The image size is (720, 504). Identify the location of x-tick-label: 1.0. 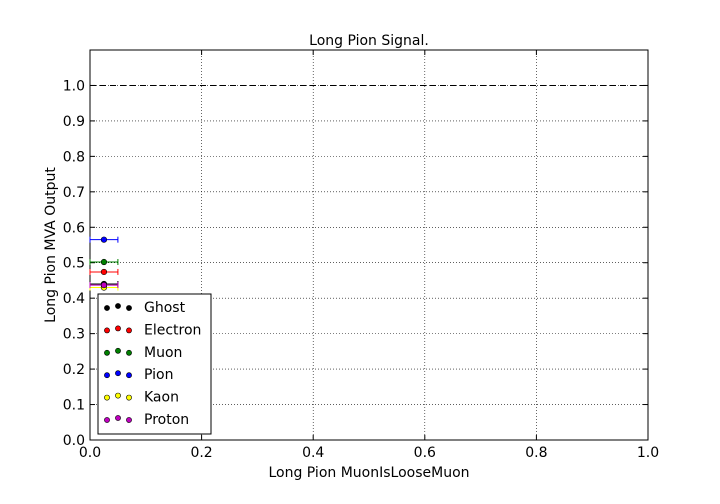
(648, 453).